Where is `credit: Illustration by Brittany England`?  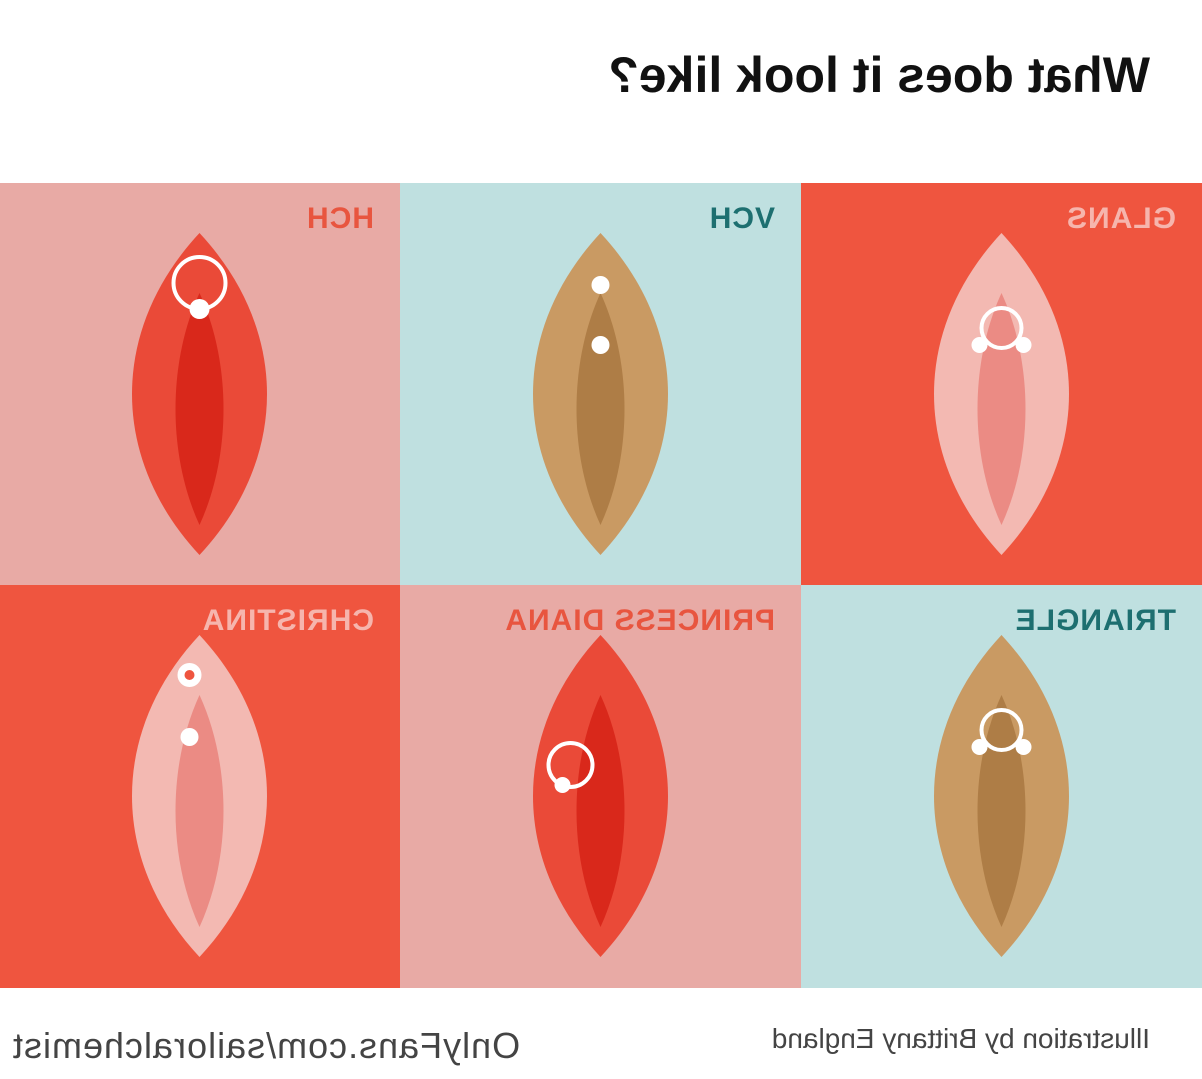
credit: Illustration by Brittany England is located at coordinates (961, 1038).